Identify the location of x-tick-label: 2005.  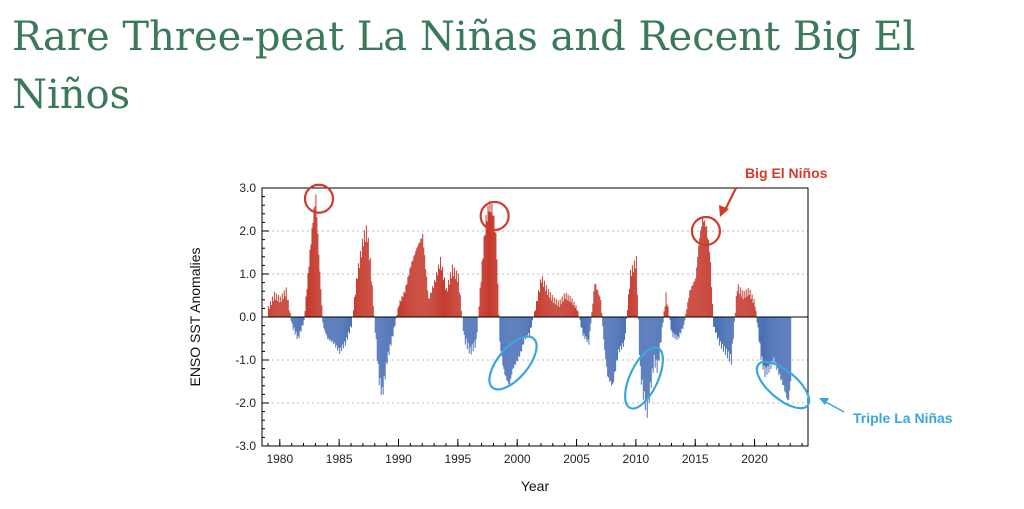
(576, 459).